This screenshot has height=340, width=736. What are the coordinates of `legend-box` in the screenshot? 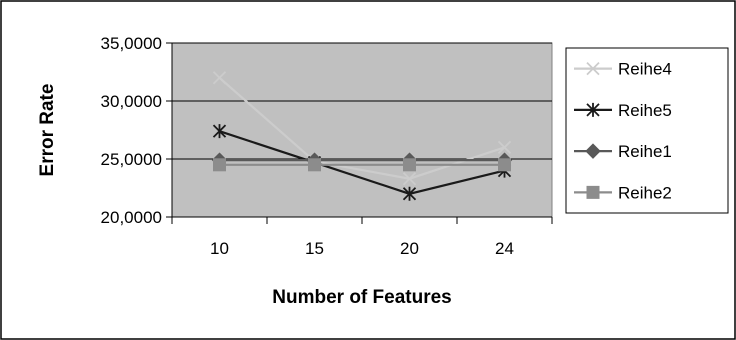 It's located at (647, 130).